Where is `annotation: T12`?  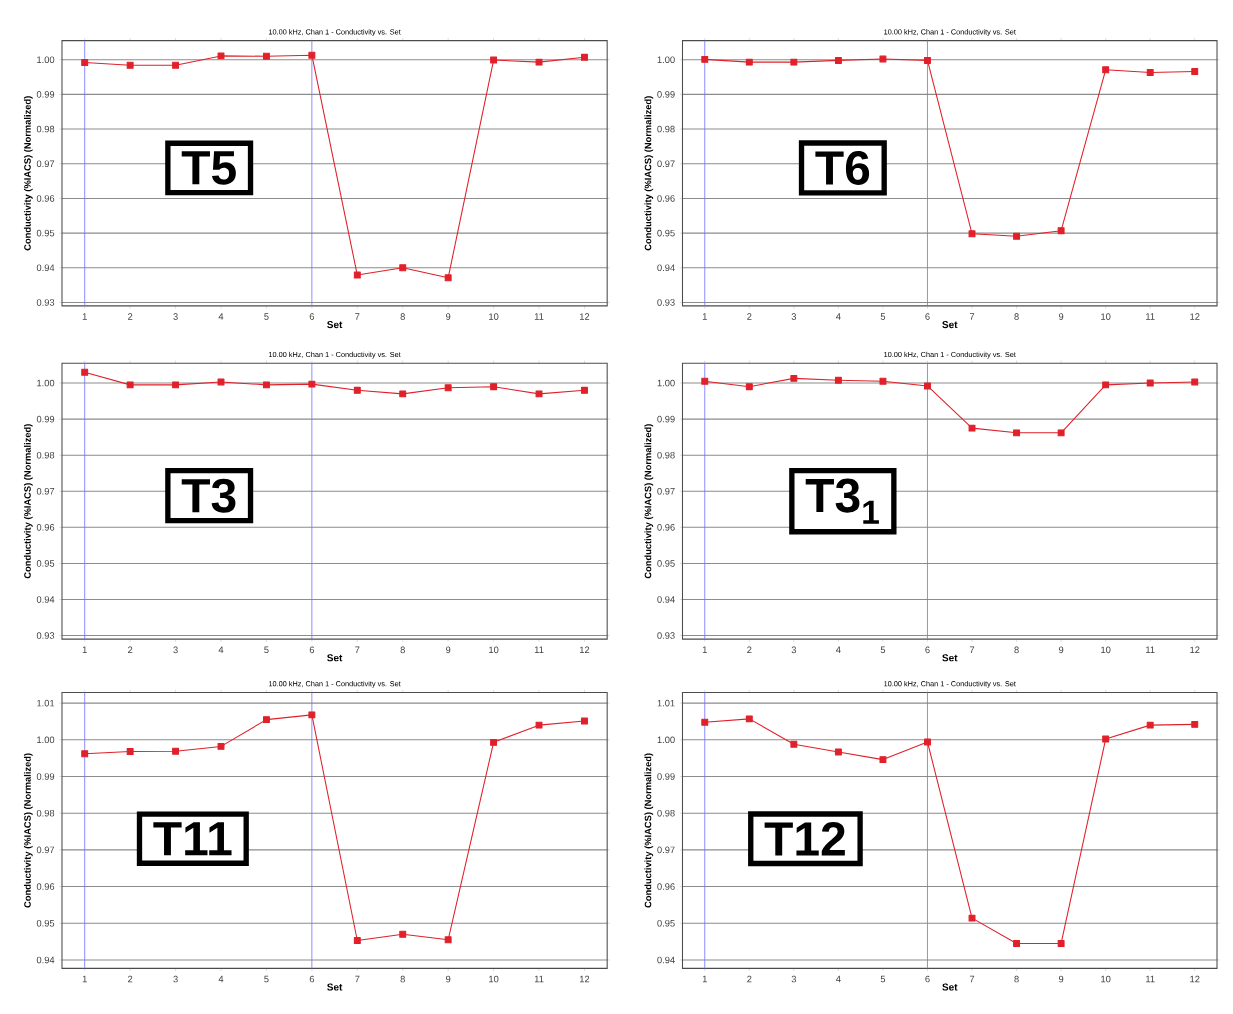 annotation: T12 is located at coordinates (804, 839).